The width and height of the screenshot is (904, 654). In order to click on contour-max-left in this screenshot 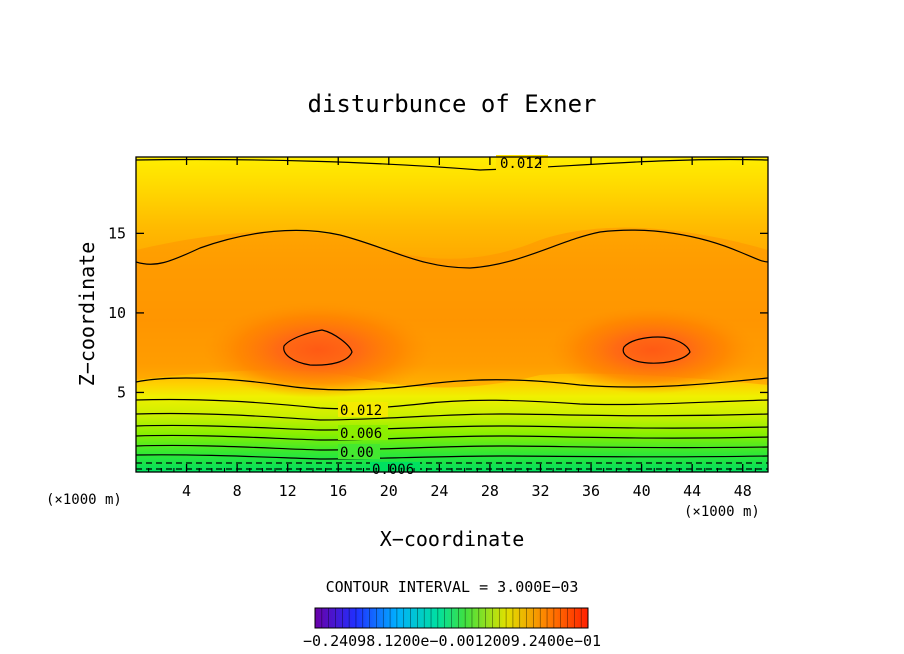, I will do `click(318, 347)`.